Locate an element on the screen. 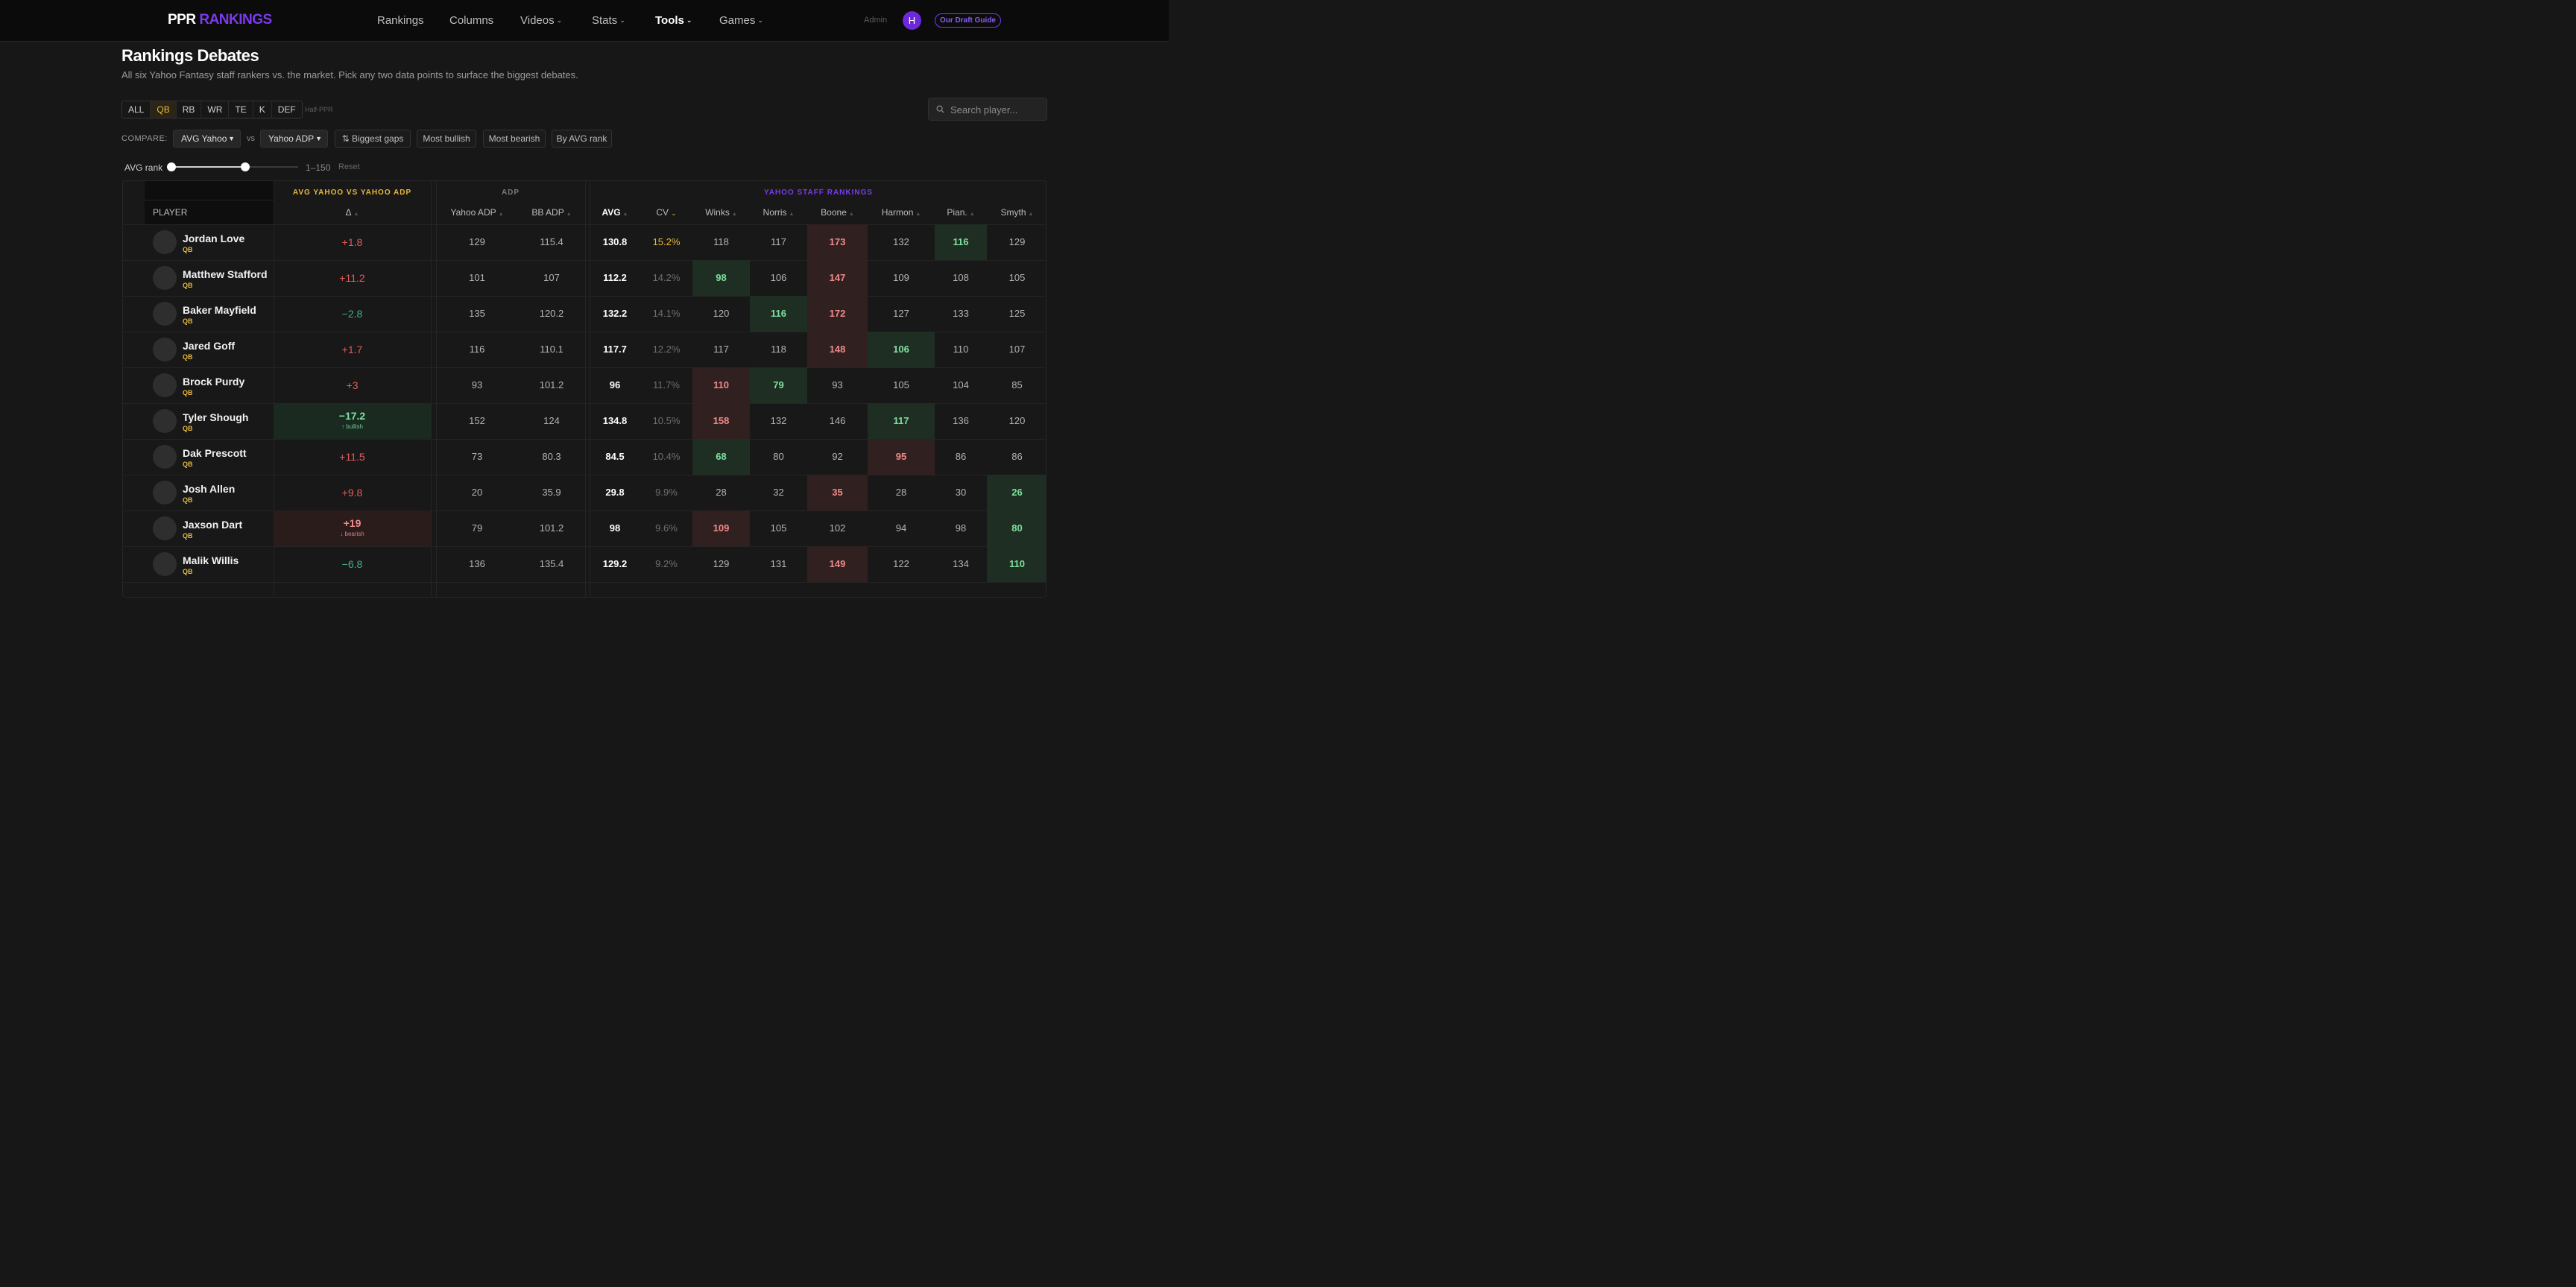 The image size is (2576, 1287). column-divider is located at coordinates (585, 389).